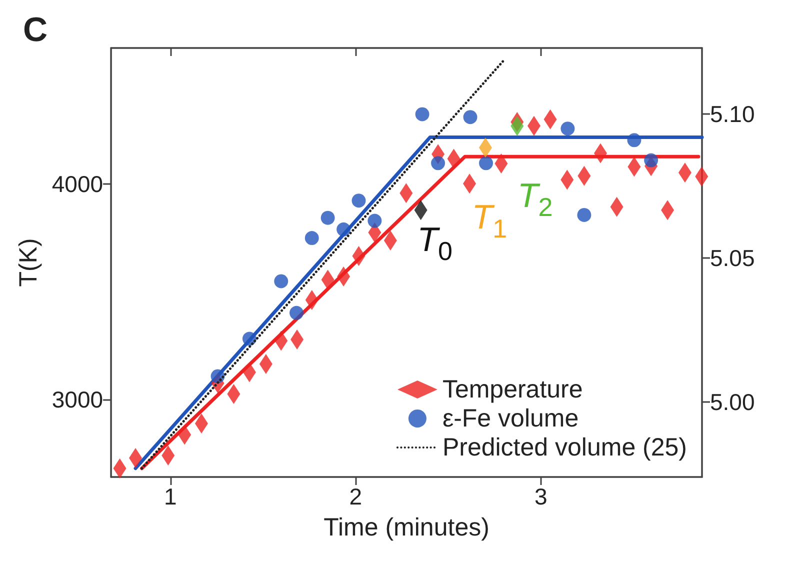 This screenshot has width=792, height=565. Describe the element at coordinates (541, 497) in the screenshot. I see `x-tick-label: 3` at that location.